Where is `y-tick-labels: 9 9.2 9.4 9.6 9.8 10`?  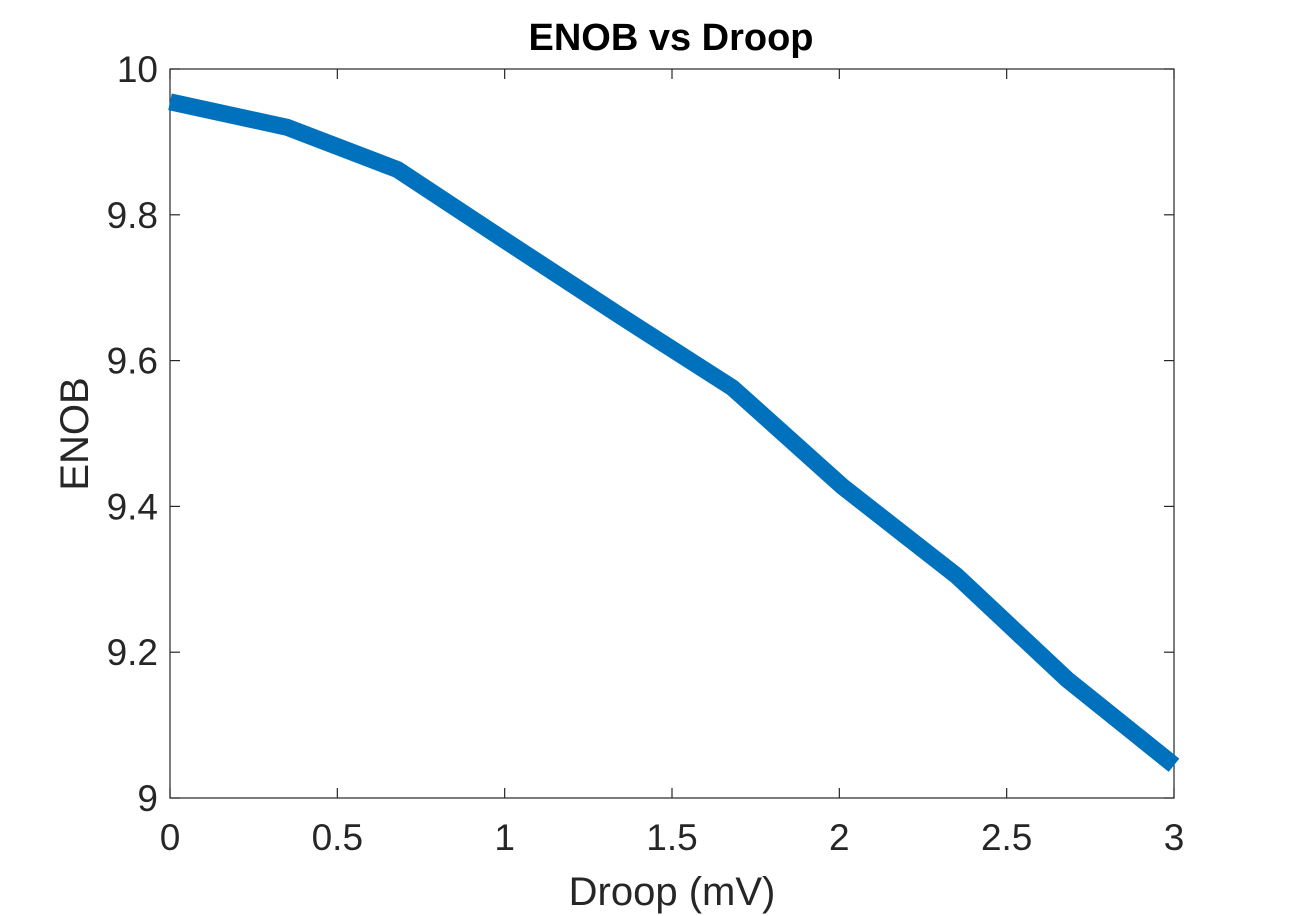
y-tick-labels: 9 9.2 9.4 9.6 9.8 10 is located at coordinates (132, 434).